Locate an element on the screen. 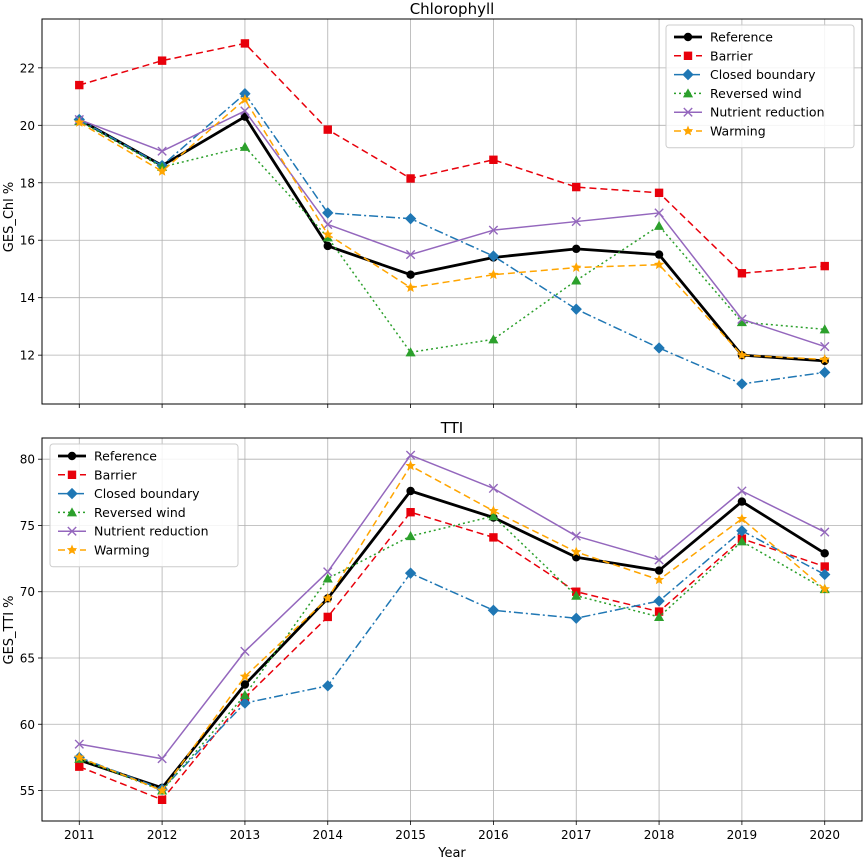  legend-box is located at coordinates (144, 505).